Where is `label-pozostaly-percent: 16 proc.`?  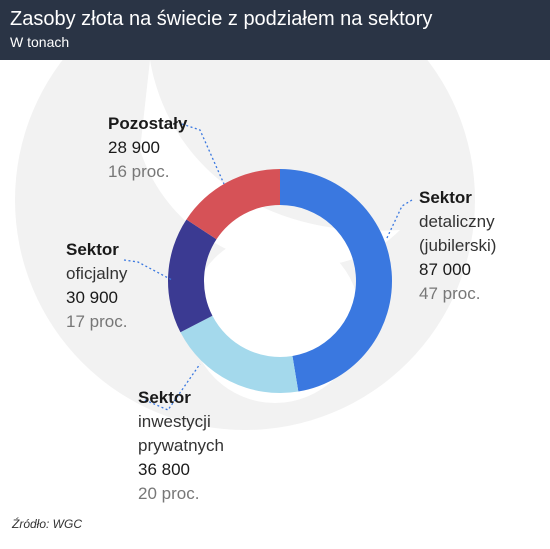
label-pozostaly-percent: 16 proc. is located at coordinates (139, 171).